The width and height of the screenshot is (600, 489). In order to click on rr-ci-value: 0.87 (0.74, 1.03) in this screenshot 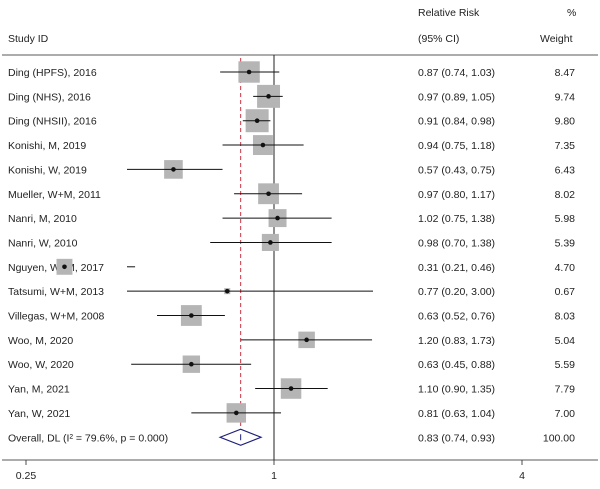, I will do `click(456, 73)`.